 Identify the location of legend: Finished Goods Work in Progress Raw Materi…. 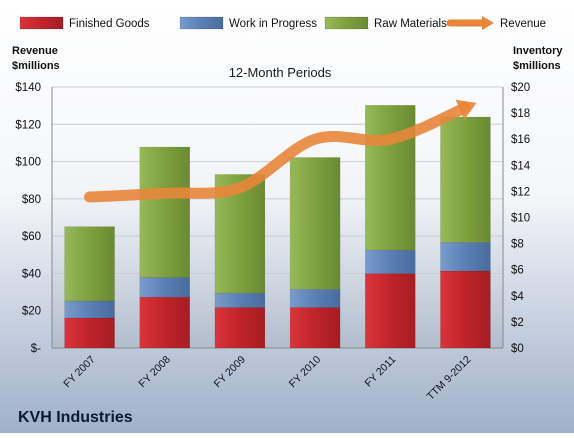
(282, 23).